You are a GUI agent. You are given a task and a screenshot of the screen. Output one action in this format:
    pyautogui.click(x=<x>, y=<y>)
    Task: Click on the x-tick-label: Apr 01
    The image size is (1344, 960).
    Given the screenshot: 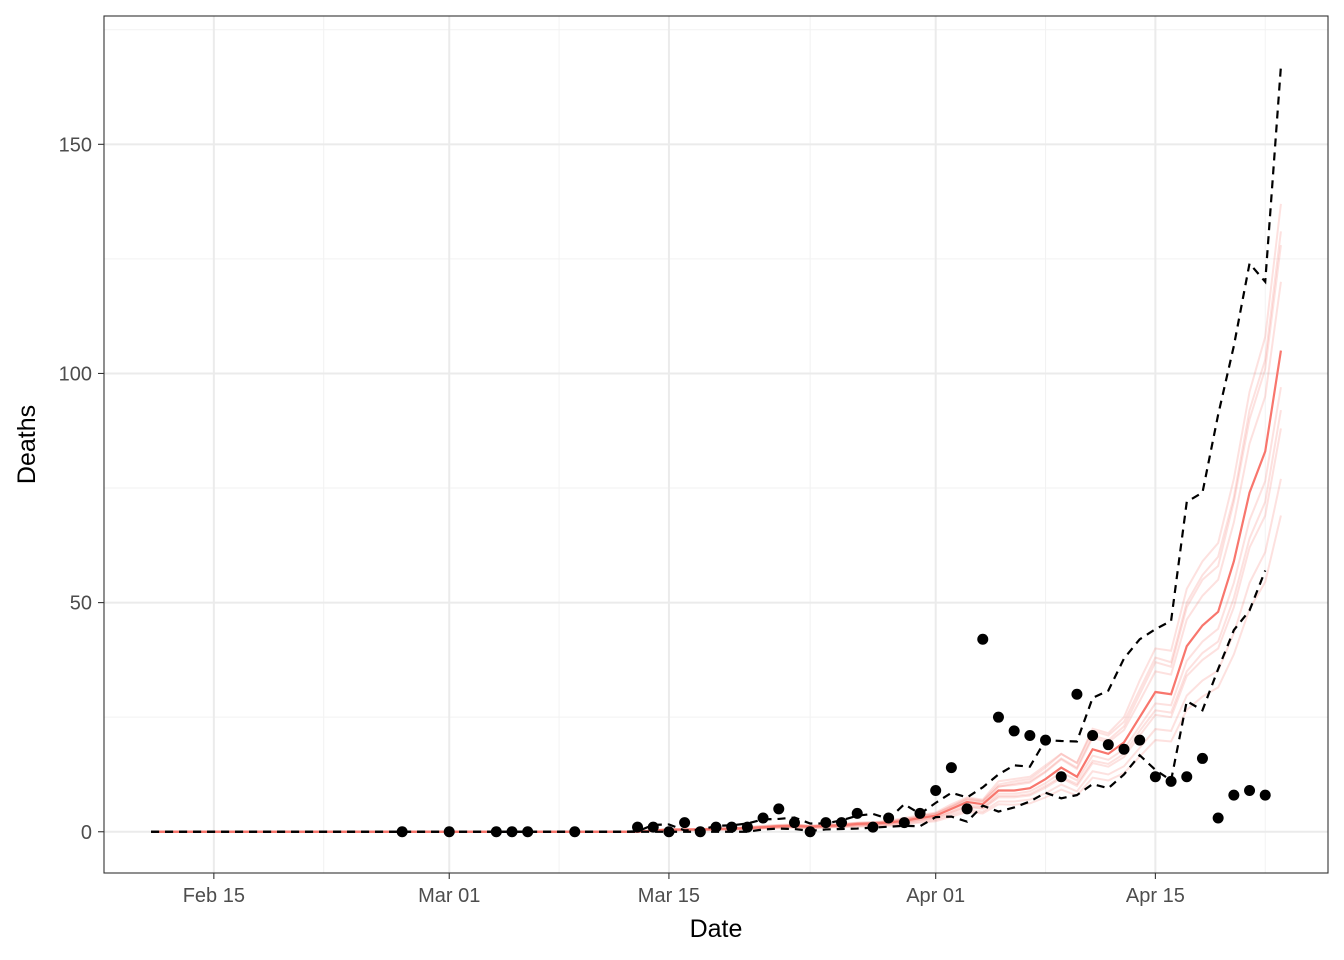 What is the action you would take?
    pyautogui.click(x=935, y=896)
    